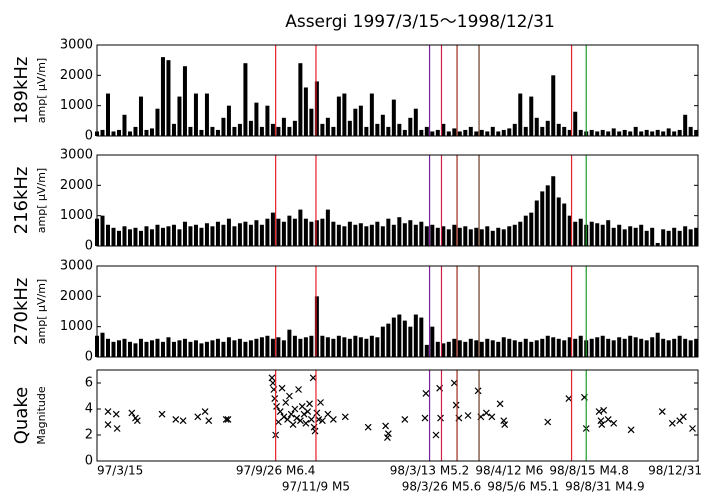 This screenshot has height=495, width=704. What do you see at coordinates (605, 487) in the screenshot?
I see `event-label: 98/8/31 M4.9` at bounding box center [605, 487].